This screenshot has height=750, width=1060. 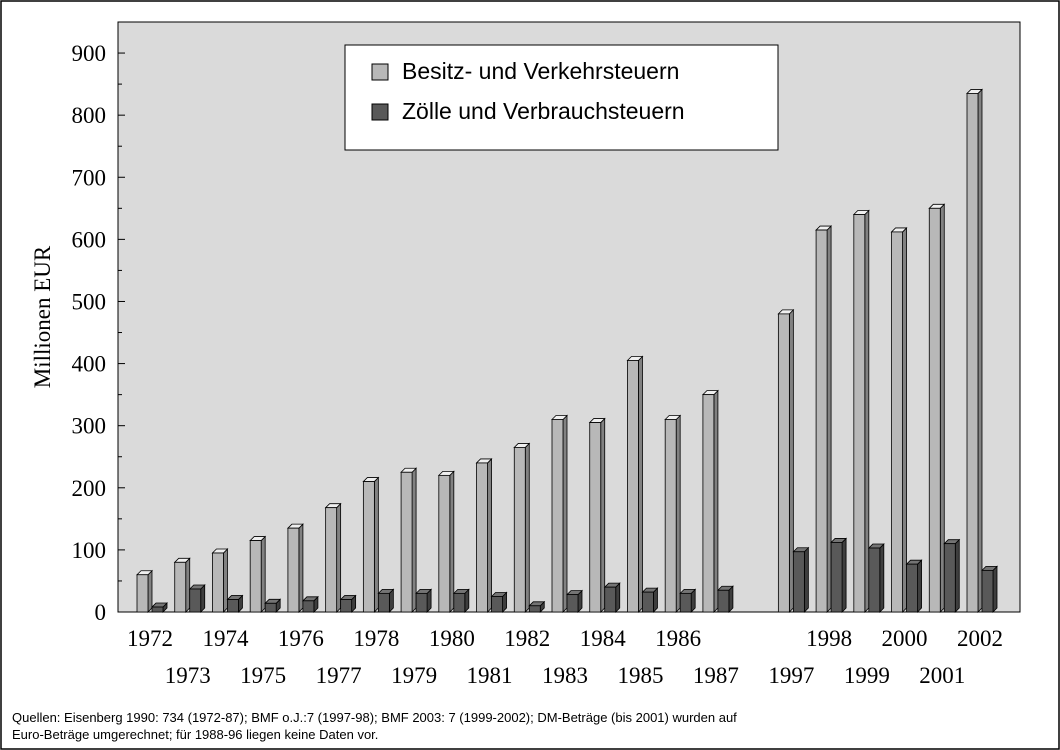 I want to click on x-tick-label: 1982, so click(x=527, y=638).